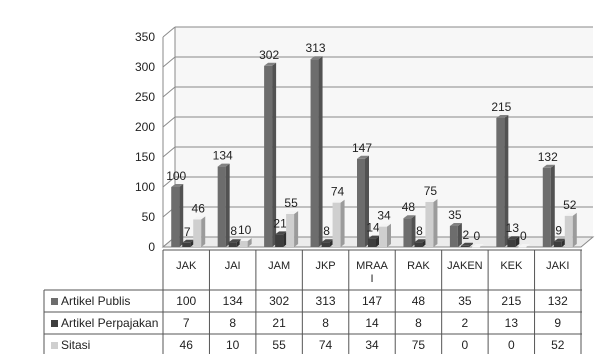 Image resolution: width=605 pixels, height=354 pixels. I want to click on y-tick-label: 250, so click(145, 97).